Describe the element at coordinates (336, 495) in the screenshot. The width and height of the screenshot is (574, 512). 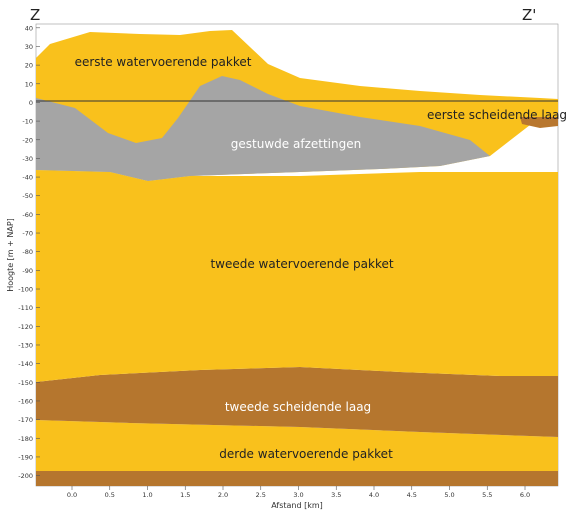
I see `x-tick-label: 3.5` at that location.